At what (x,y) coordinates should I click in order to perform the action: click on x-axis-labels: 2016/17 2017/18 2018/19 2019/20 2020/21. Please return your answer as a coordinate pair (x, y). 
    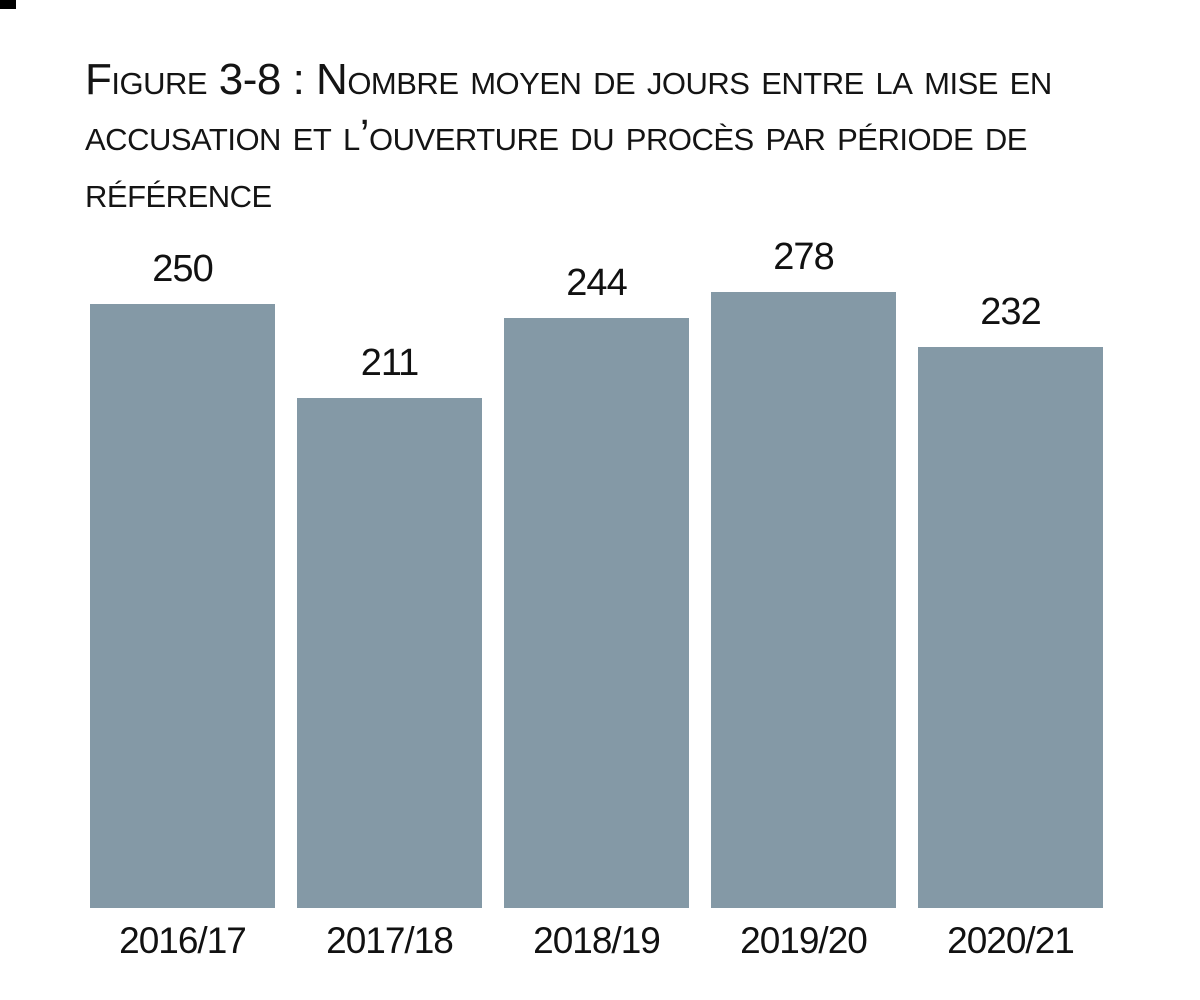
    Looking at the image, I should click on (596, 941).